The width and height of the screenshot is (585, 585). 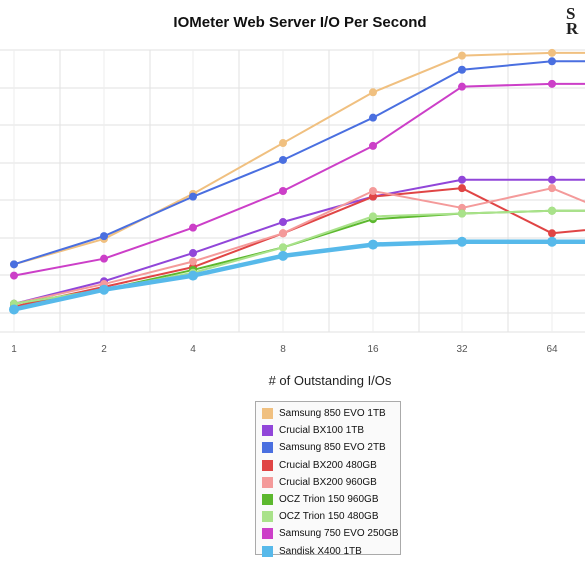 I want to click on legend-item: Sandisk X400 1TB, so click(x=331, y=551).